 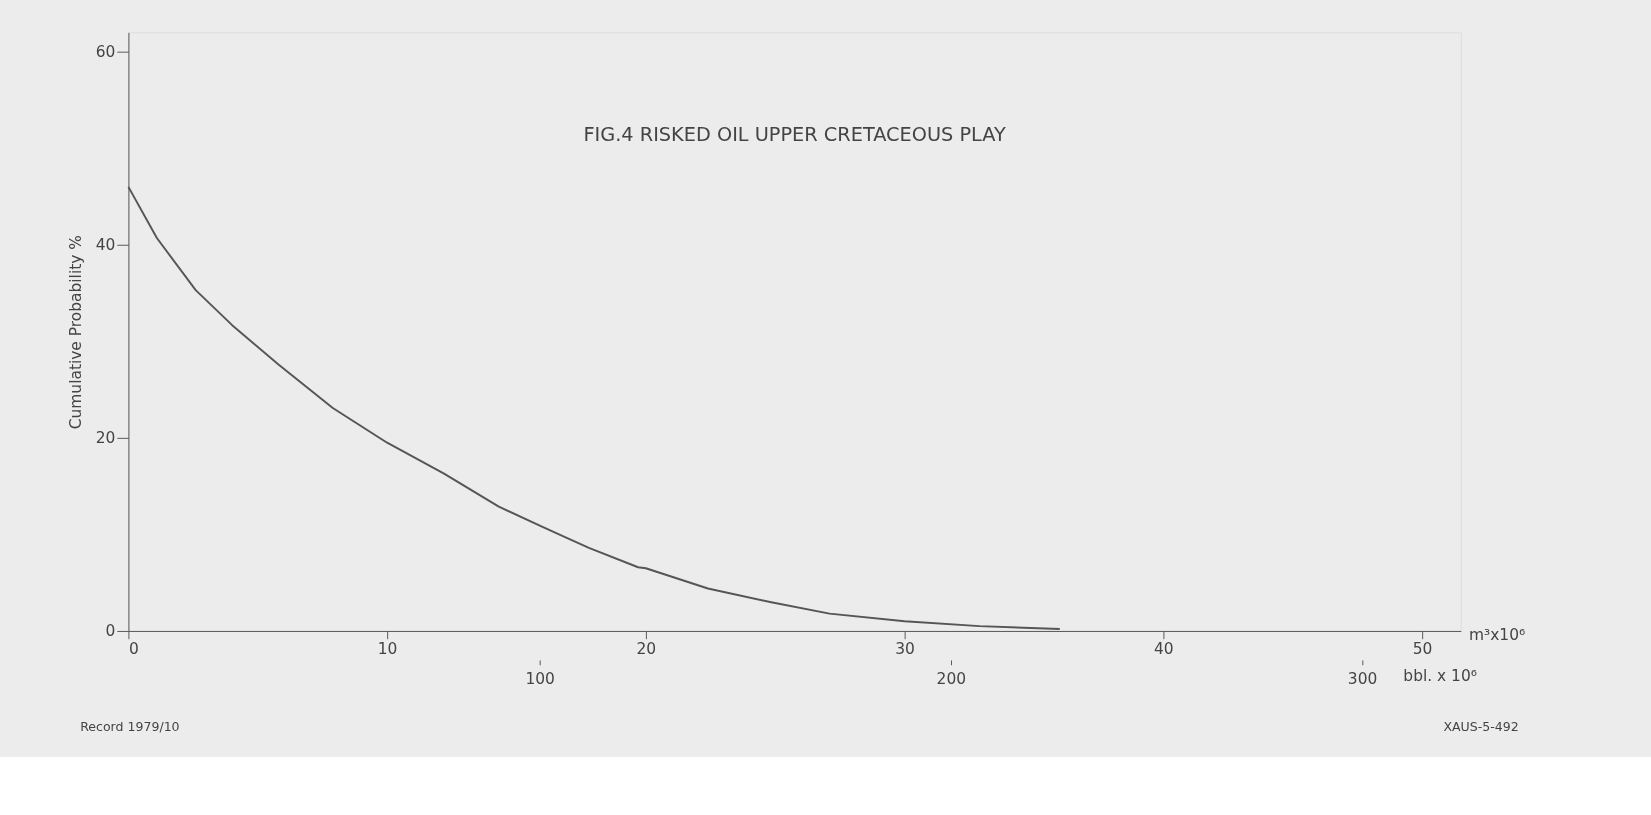 What do you see at coordinates (133, 648) in the screenshot?
I see `x-tick-label: 0` at bounding box center [133, 648].